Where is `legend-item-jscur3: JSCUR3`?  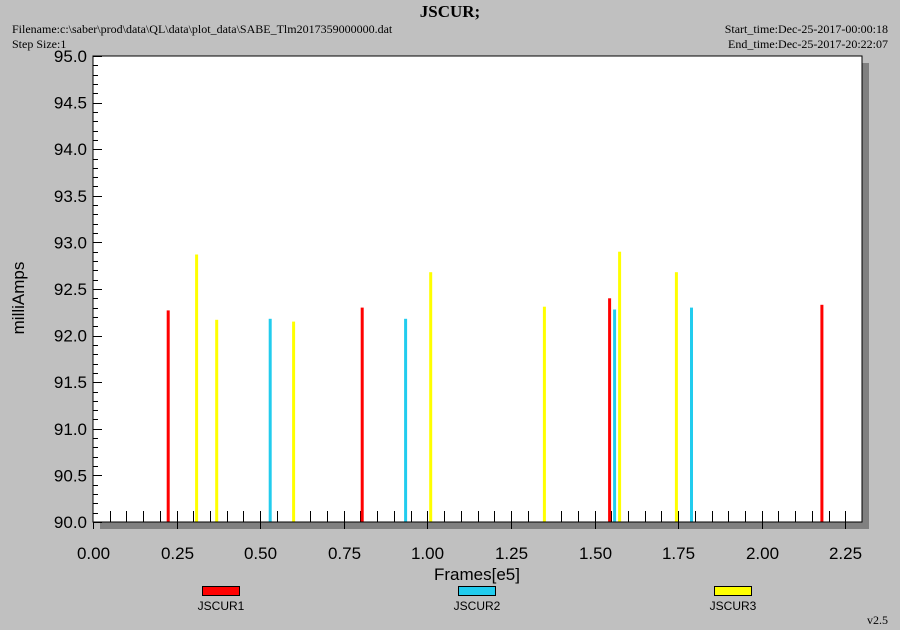
legend-item-jscur3: JSCUR3 is located at coordinates (733, 599).